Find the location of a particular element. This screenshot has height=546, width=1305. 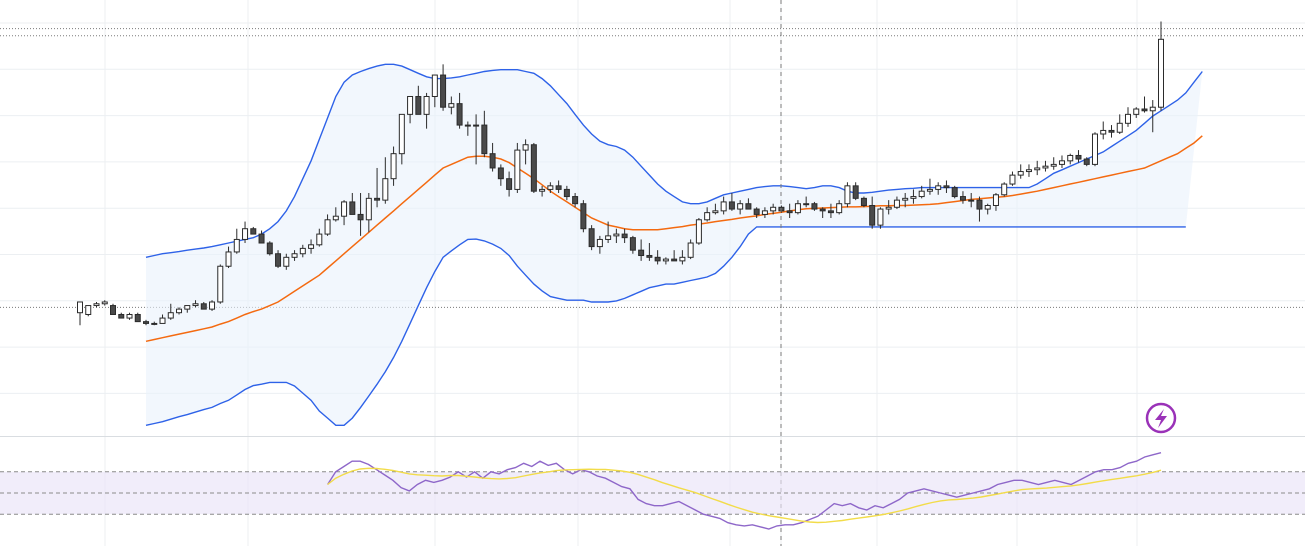

lightning-icon-bolt is located at coordinates (1161, 418).